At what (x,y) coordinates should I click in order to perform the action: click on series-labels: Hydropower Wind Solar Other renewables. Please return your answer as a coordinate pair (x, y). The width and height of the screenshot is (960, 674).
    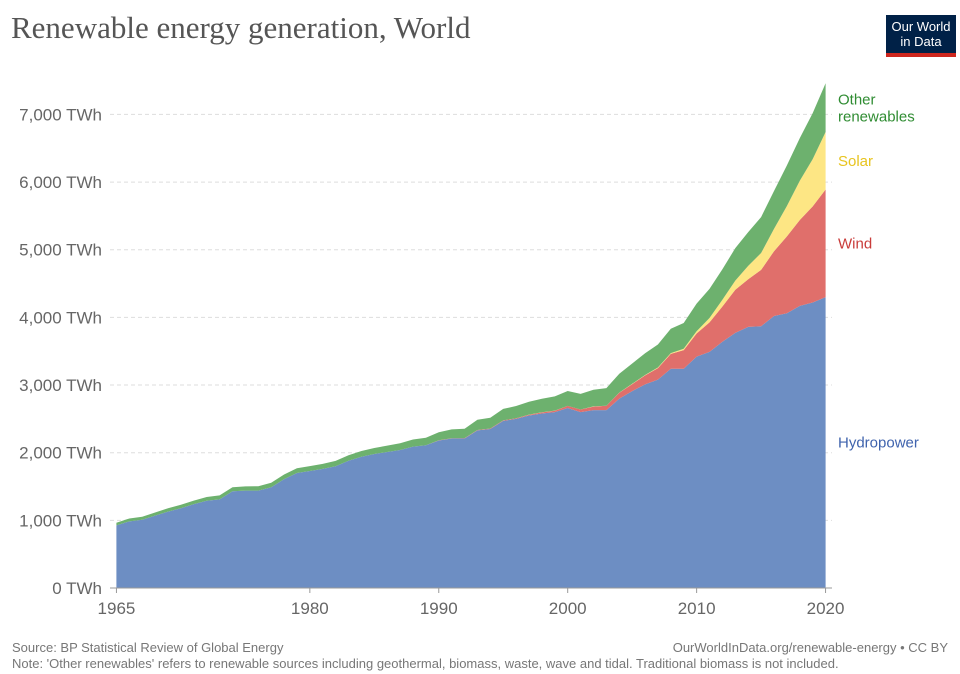
    Looking at the image, I should click on (878, 272).